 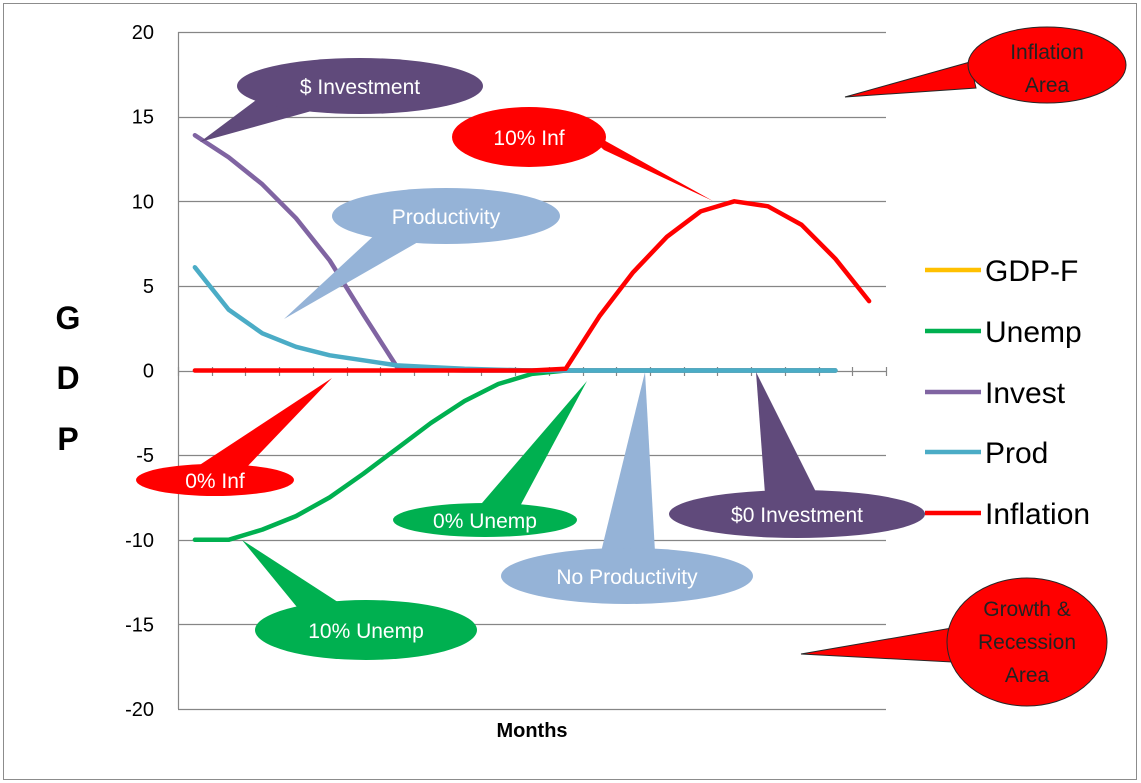 I want to click on callout-inflation-area: Inflation Area, so click(x=985, y=65).